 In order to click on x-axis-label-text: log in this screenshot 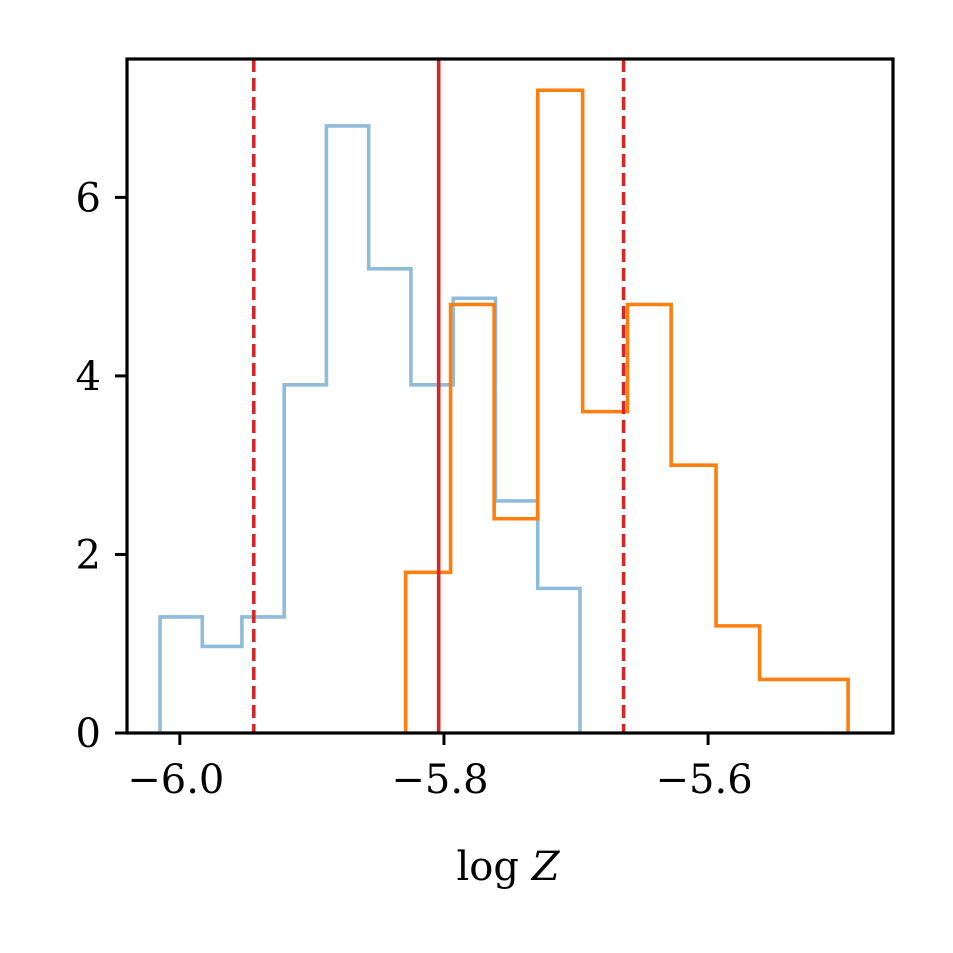, I will do `click(494, 867)`.